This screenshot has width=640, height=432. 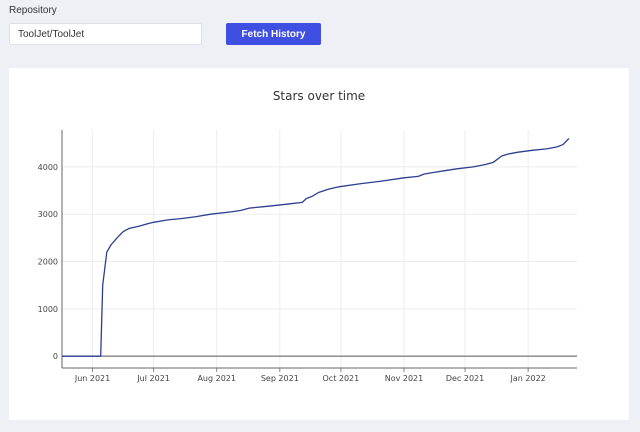 What do you see at coordinates (280, 378) in the screenshot?
I see `x-tick-label: Sep 2021` at bounding box center [280, 378].